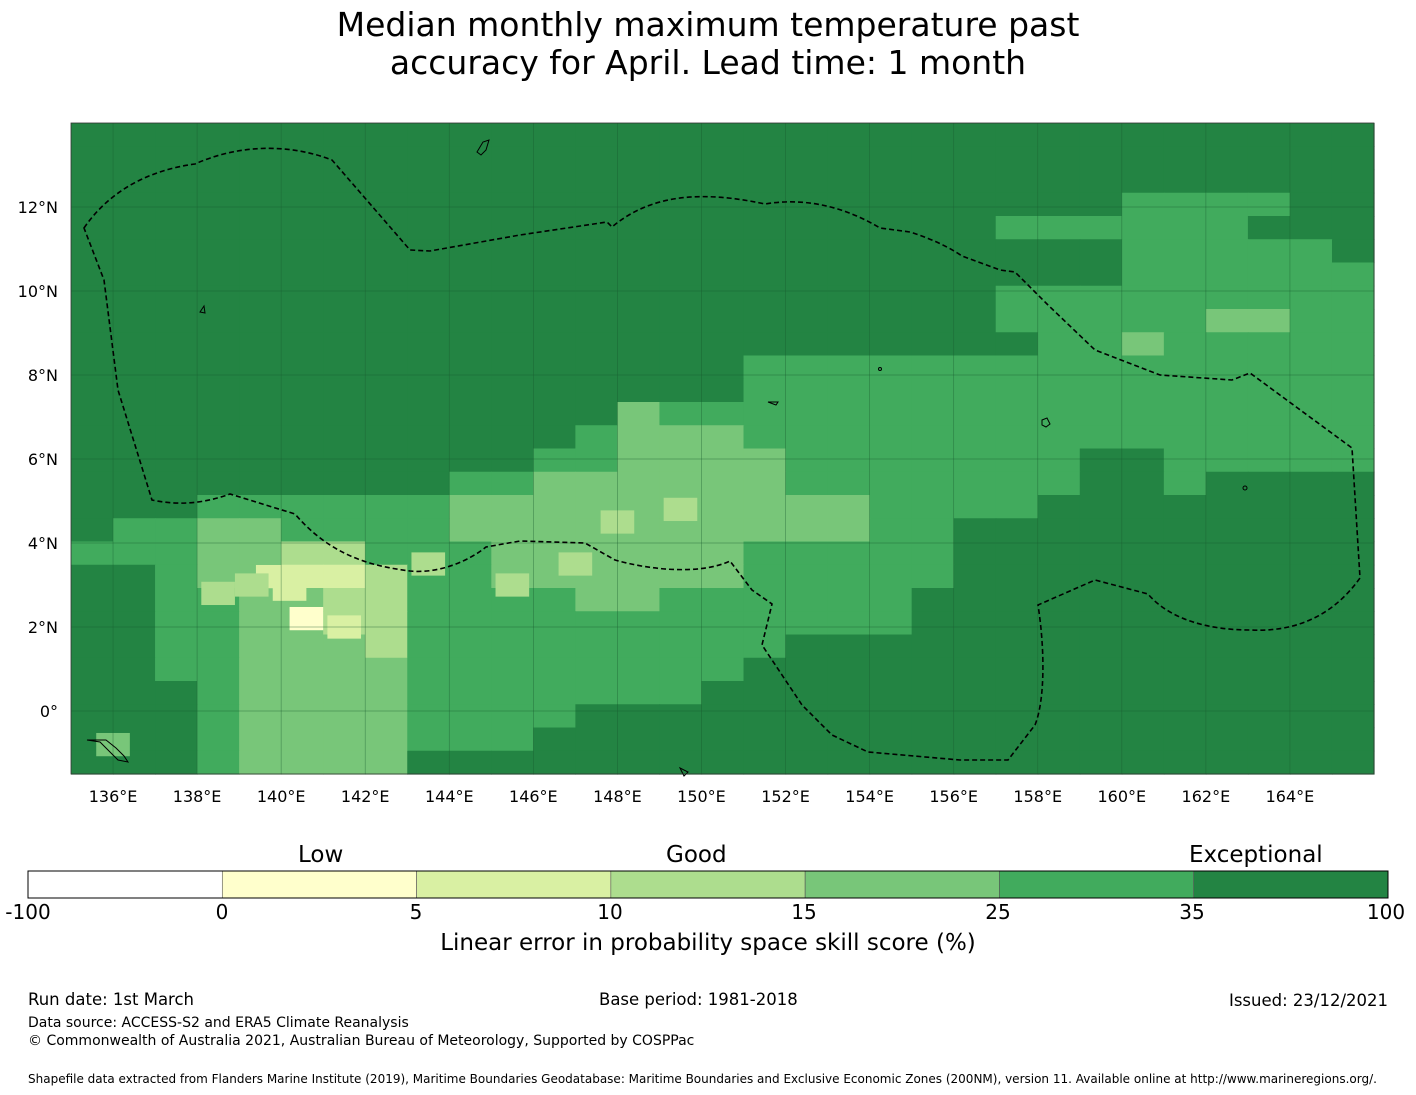 The width and height of the screenshot is (1416, 1095). Describe the element at coordinates (1206, 796) in the screenshot. I see `longitude-tick-label: 162°E` at that location.